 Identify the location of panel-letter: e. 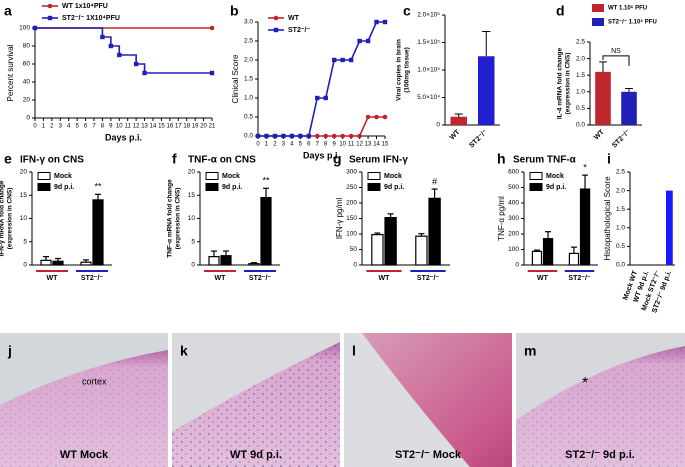
(8, 159).